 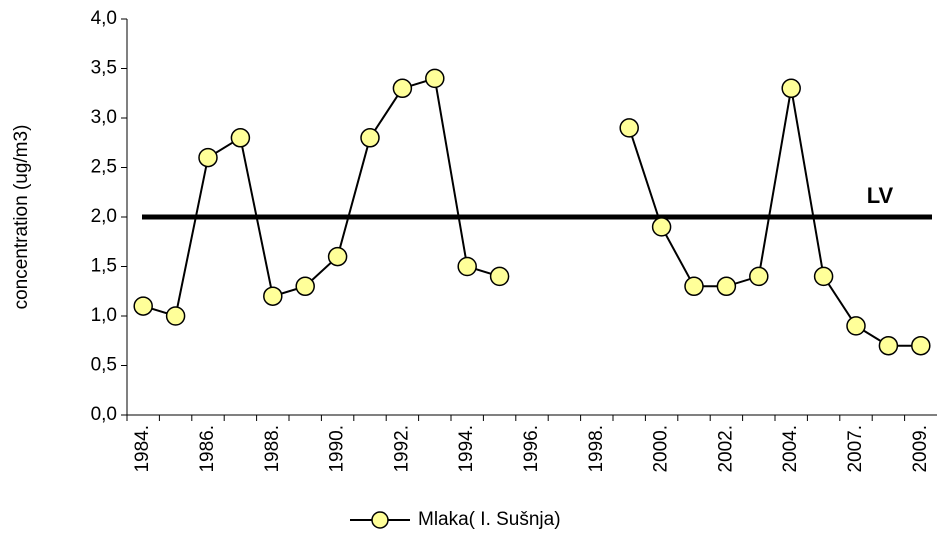 I want to click on x-tick-label: 1984., so click(x=142, y=449).